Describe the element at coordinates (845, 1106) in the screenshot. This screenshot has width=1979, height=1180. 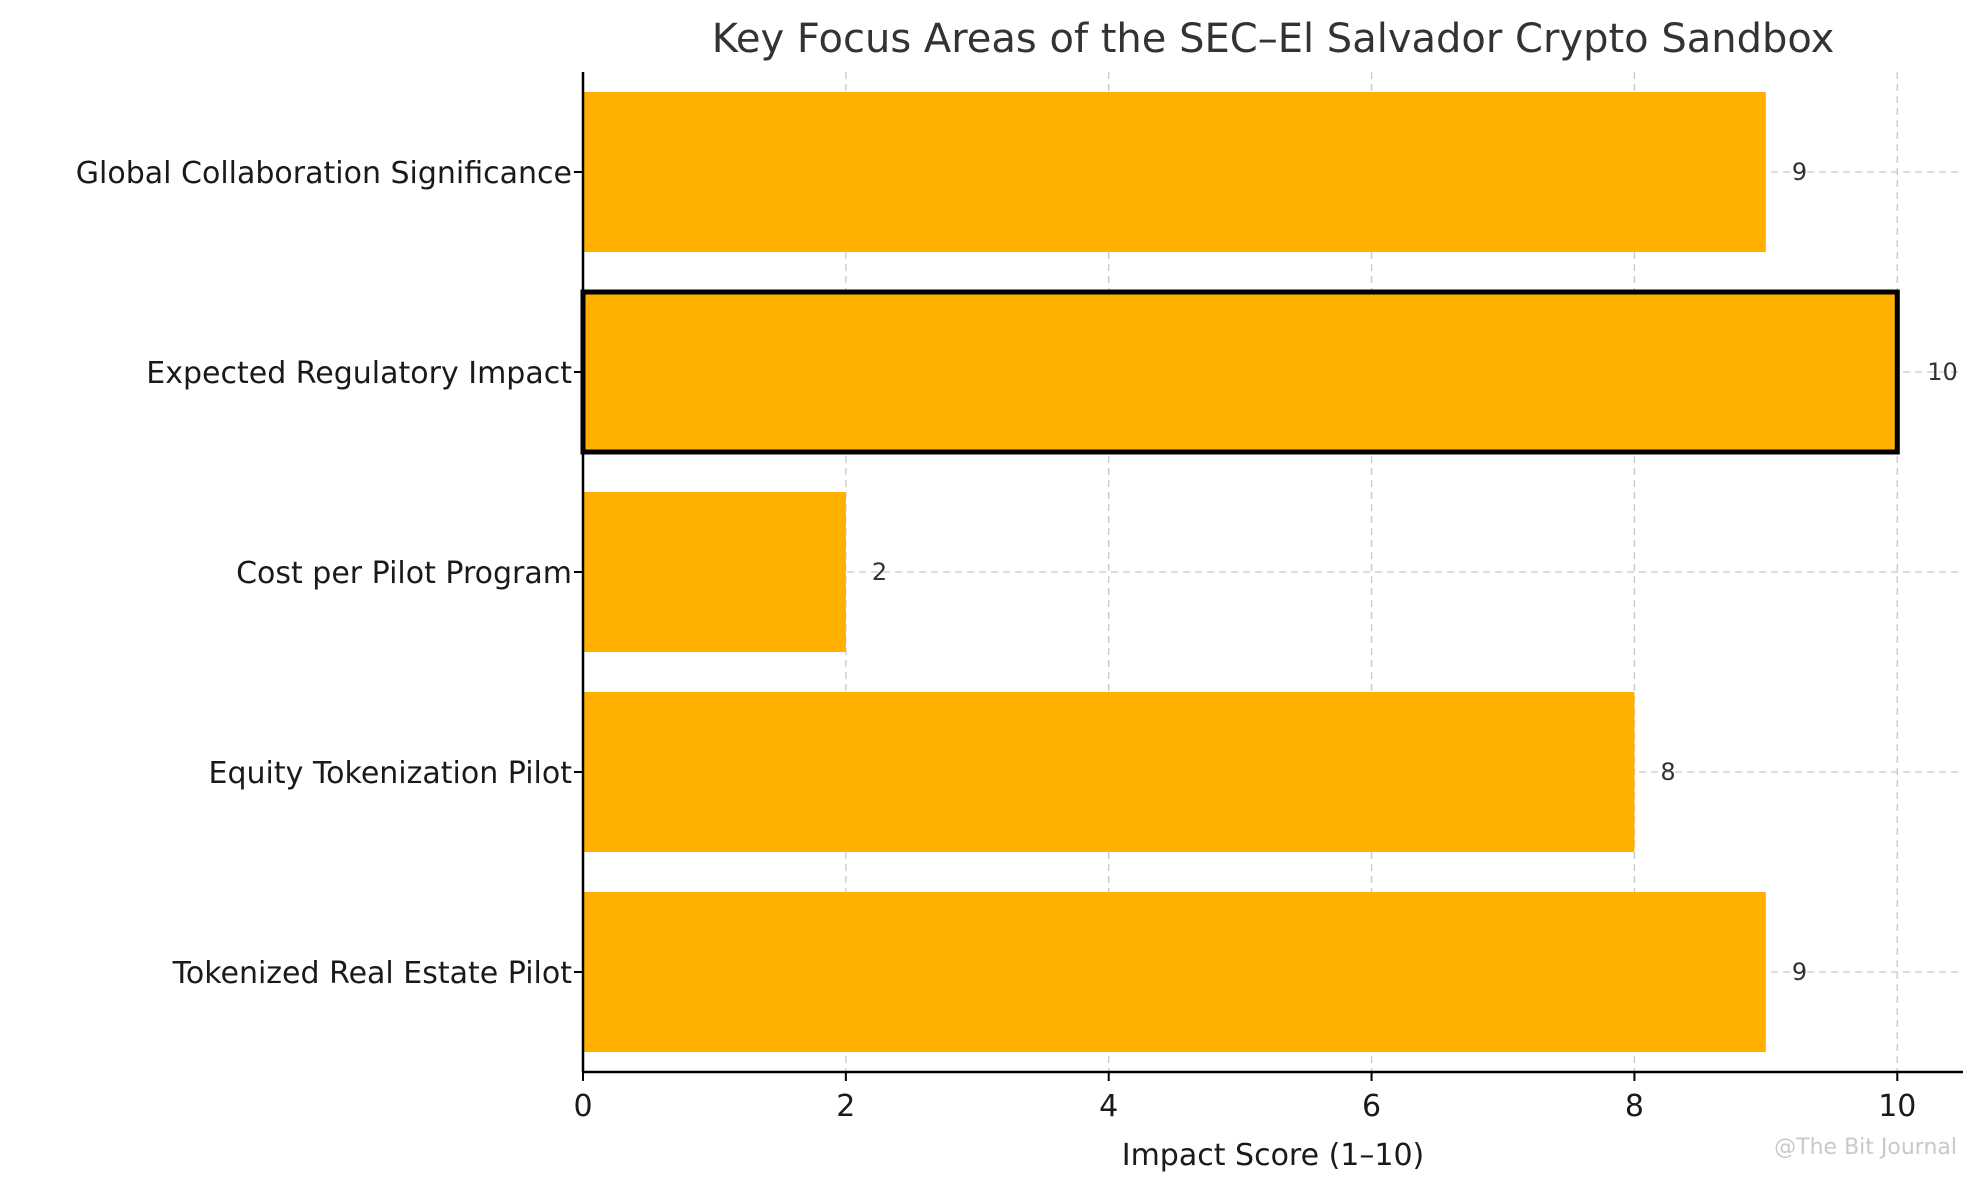
I see `x-tick-label: 2` at that location.